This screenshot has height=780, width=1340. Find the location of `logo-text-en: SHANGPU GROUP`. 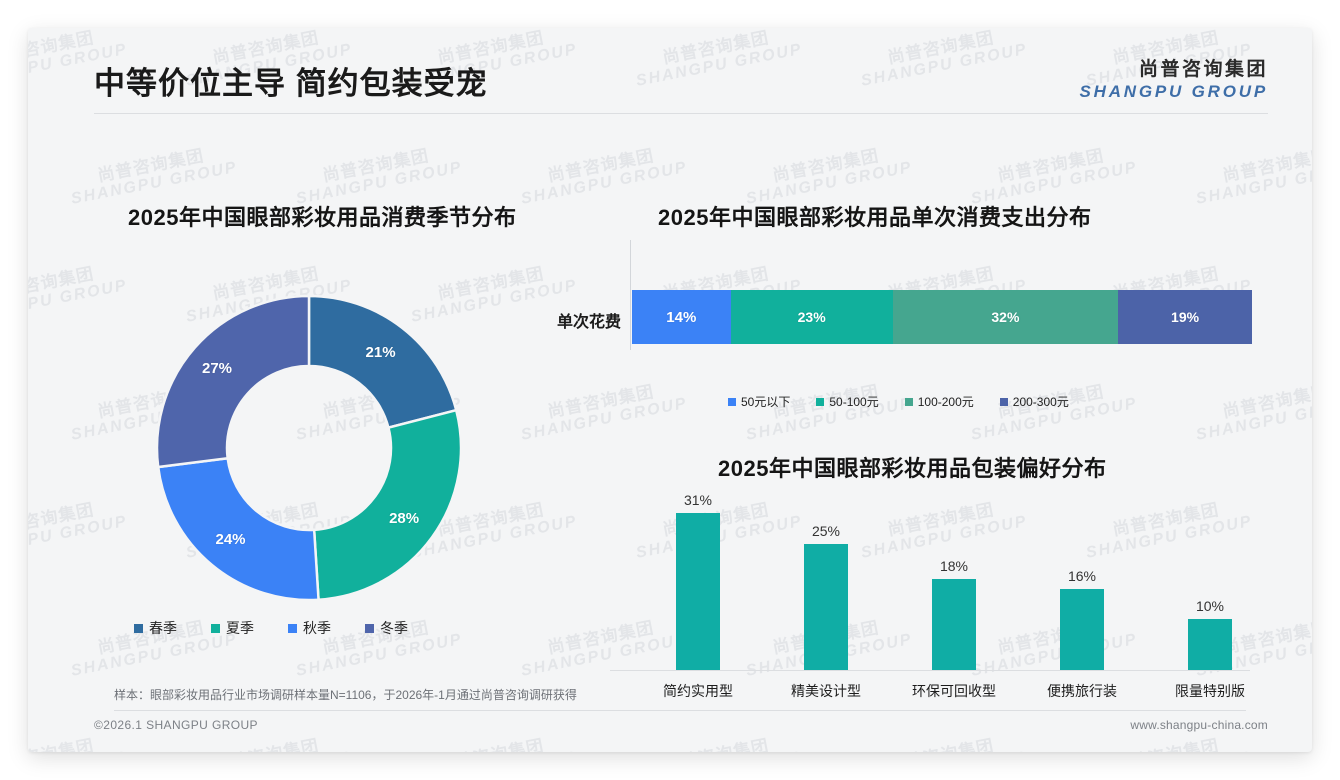

logo-text-en: SHANGPU GROUP is located at coordinates (1173, 91).